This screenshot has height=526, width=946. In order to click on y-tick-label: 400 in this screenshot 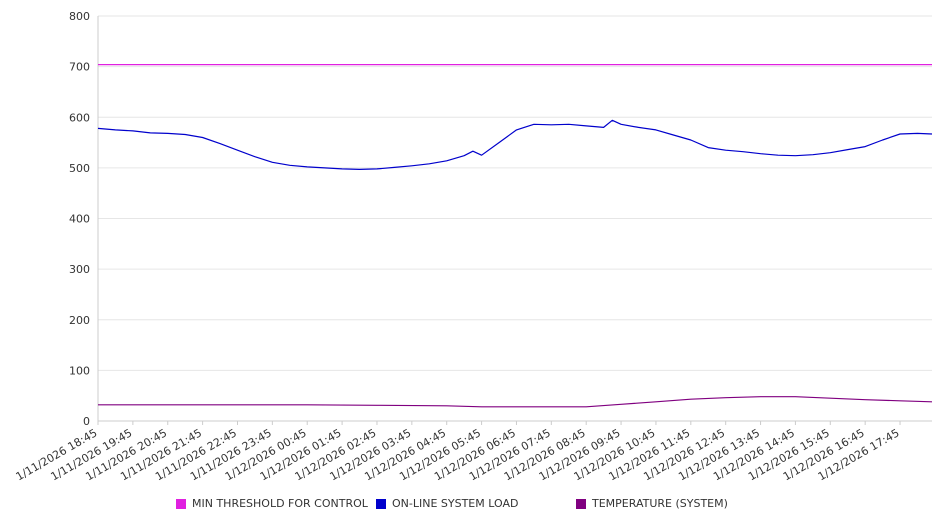, I will do `click(79, 219)`.